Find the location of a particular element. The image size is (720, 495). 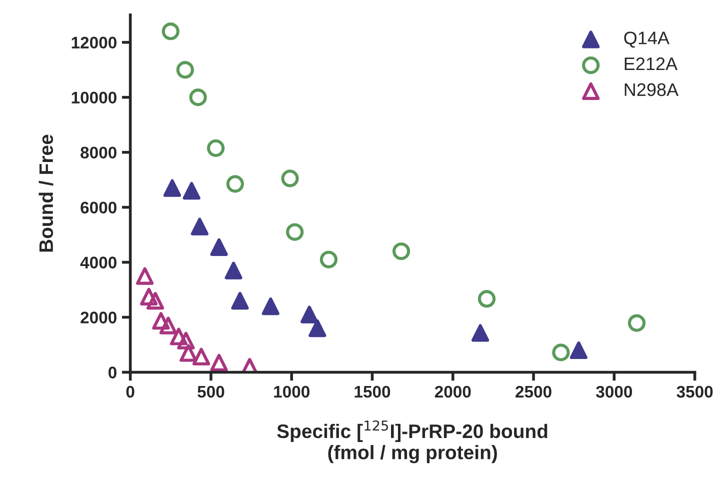

y-tick-label: 6000 is located at coordinates (98, 208).